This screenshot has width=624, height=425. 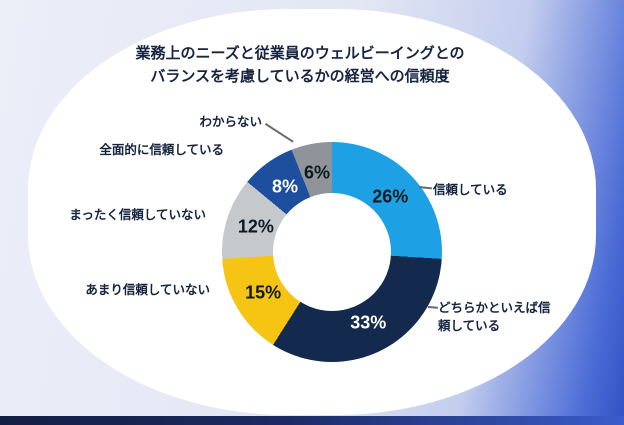 What do you see at coordinates (312, 420) in the screenshot?
I see `background-accent-strip` at bounding box center [312, 420].